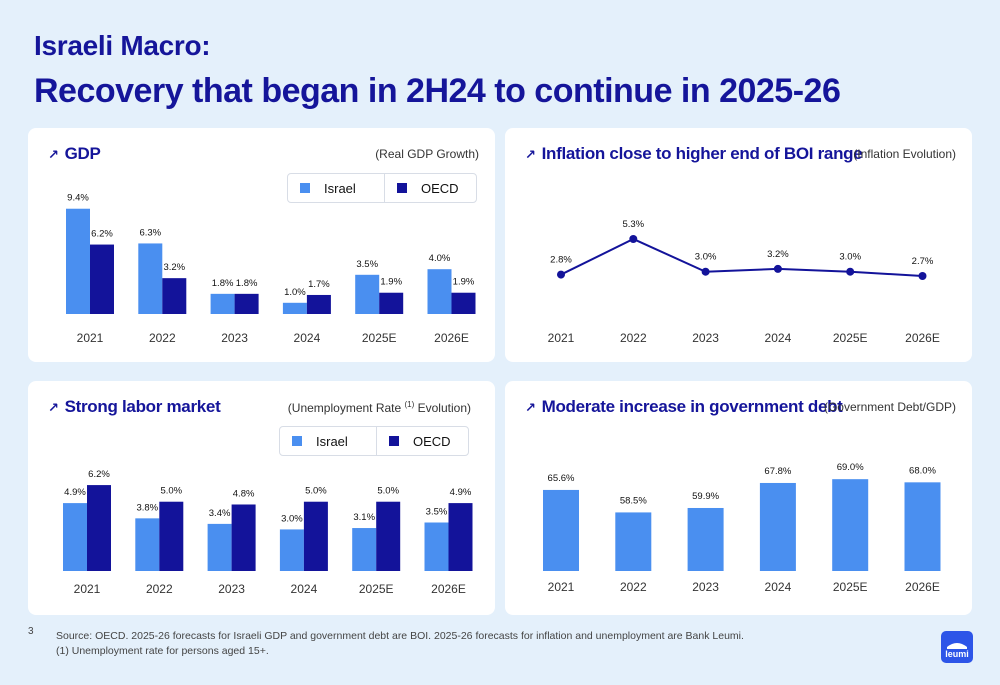 The height and width of the screenshot is (685, 1000). What do you see at coordinates (850, 525) in the screenshot?
I see `bar-debt-2025E` at bounding box center [850, 525].